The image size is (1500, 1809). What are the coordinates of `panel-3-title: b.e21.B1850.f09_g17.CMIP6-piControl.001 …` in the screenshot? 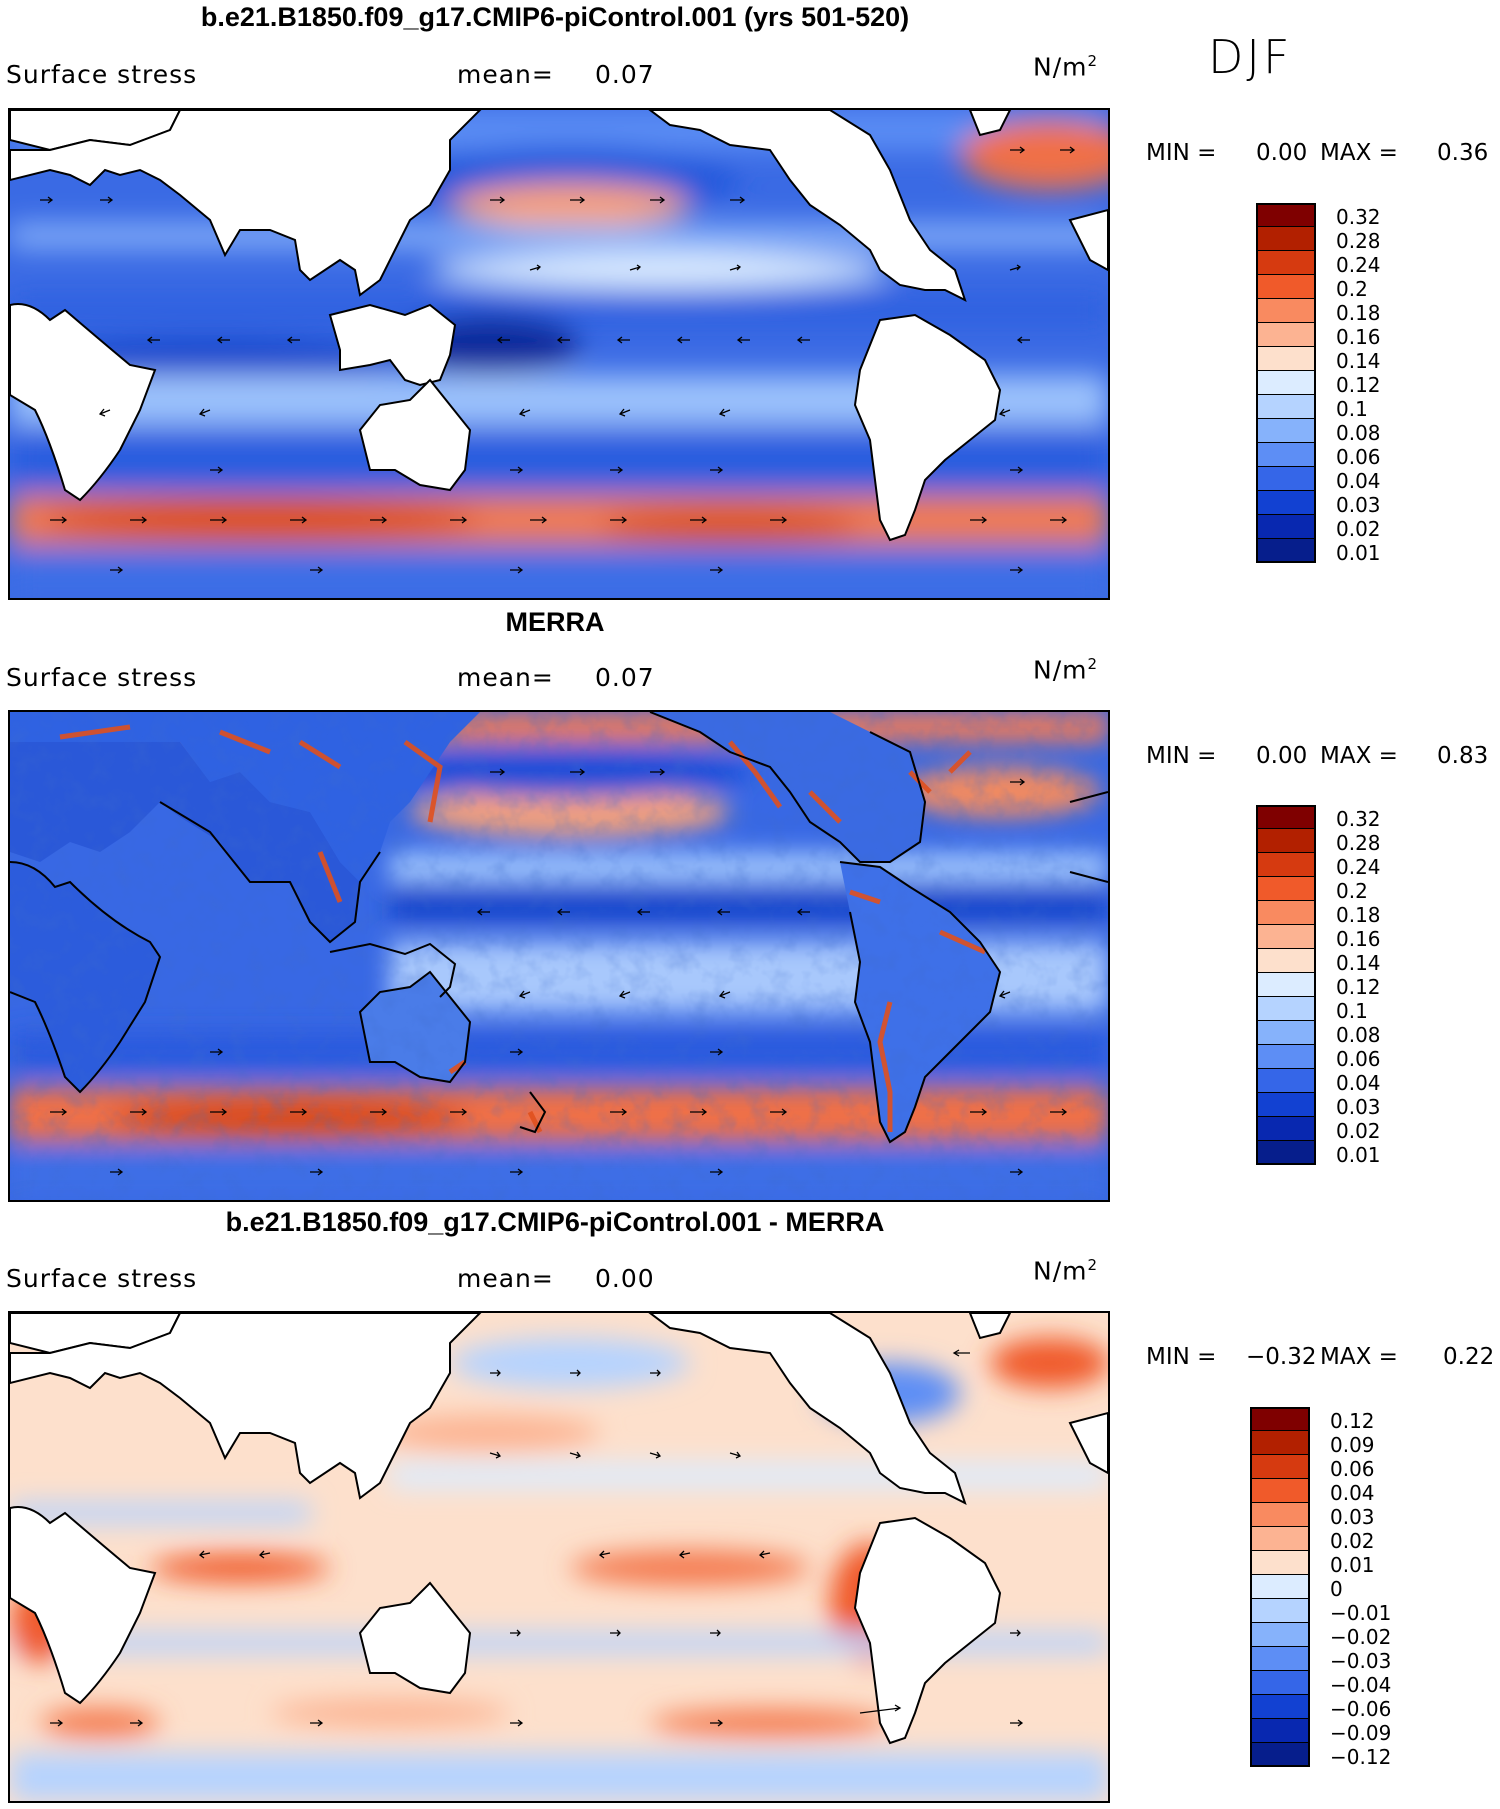 It's located at (555, 1222).